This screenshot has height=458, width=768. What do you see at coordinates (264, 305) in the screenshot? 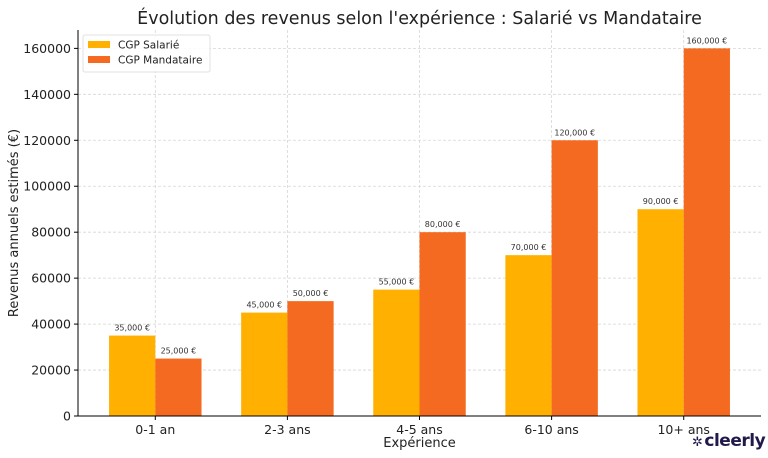
I see `data-label: 45,000 €` at bounding box center [264, 305].